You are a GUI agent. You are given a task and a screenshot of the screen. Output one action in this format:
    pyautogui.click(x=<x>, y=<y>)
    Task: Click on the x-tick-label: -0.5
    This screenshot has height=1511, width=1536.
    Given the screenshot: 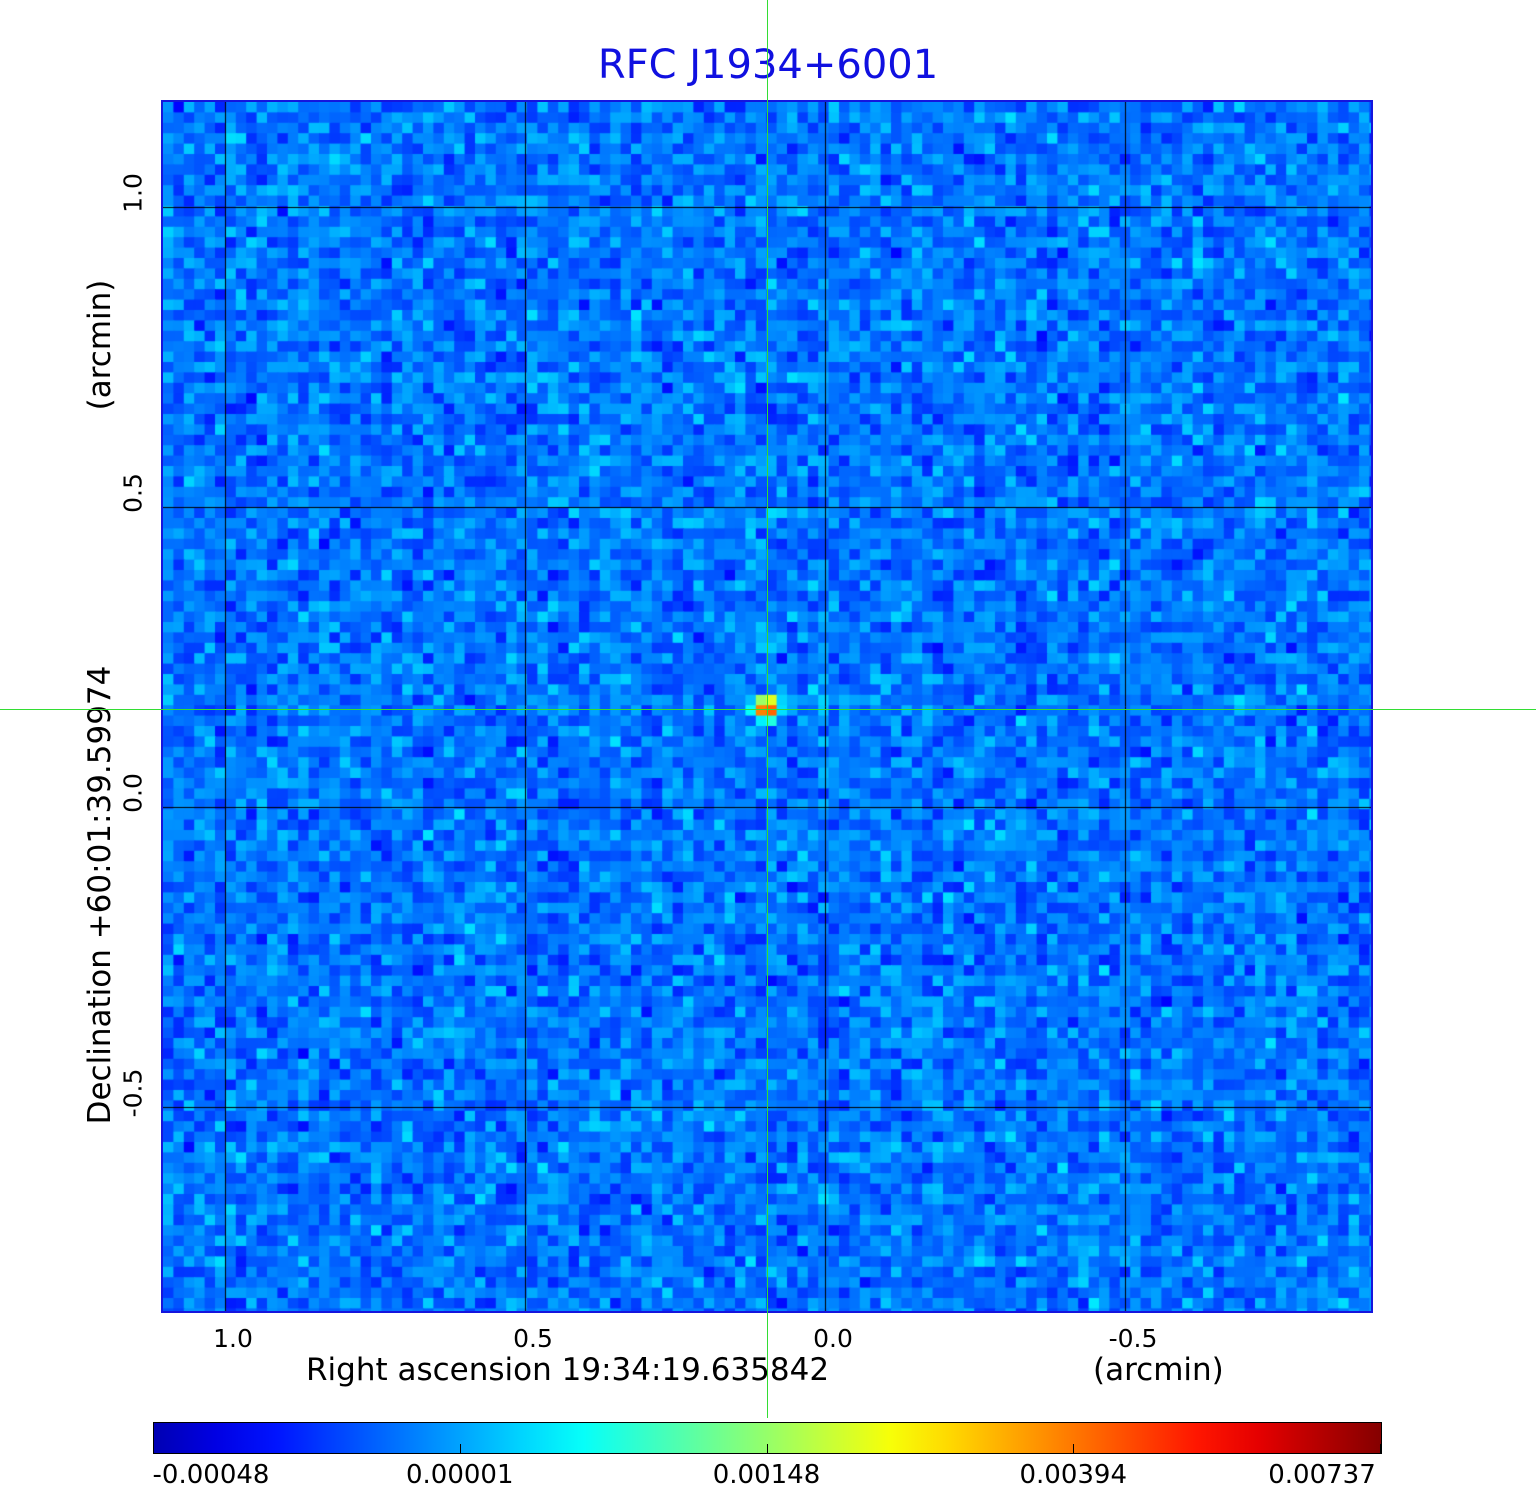 What is the action you would take?
    pyautogui.click(x=1133, y=1338)
    